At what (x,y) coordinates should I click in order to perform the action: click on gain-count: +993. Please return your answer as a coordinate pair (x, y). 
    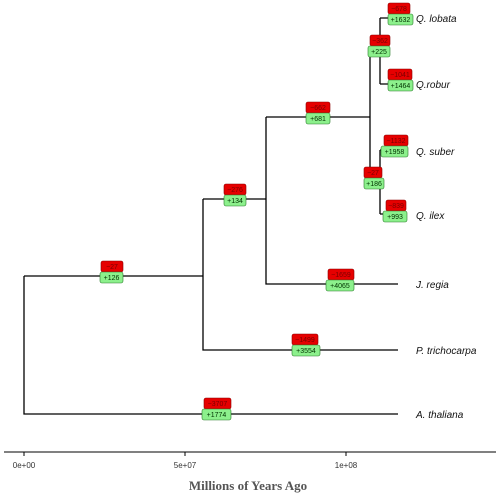
    Looking at the image, I should click on (395, 217).